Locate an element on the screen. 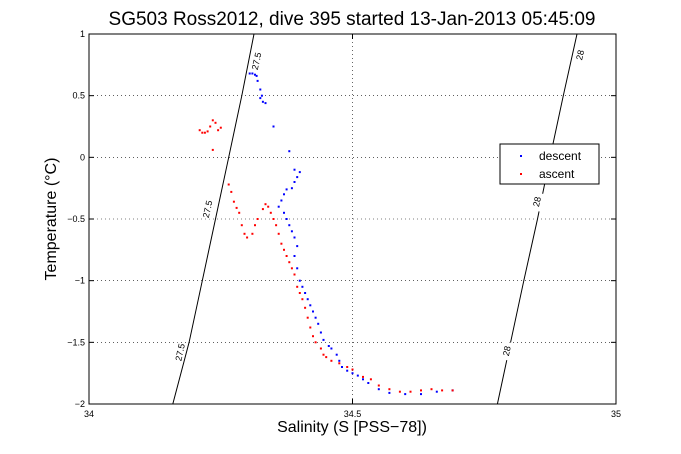 Image resolution: width=681 pixels, height=454 pixels. x-tick-label: 35 is located at coordinates (616, 414).